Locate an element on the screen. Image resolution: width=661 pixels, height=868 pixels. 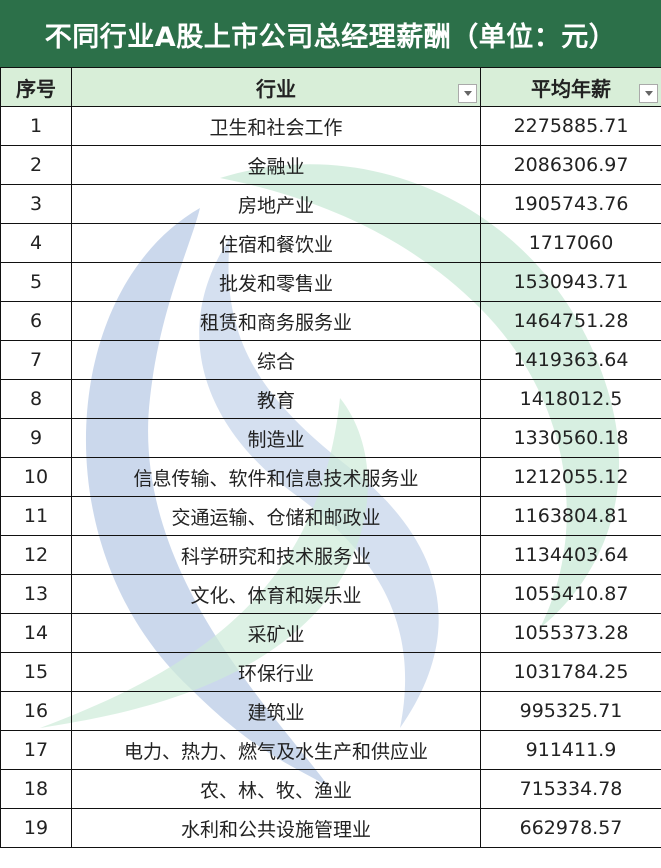
table-row: 18 农、林、牧、渔业 715334.78 is located at coordinates (330, 789).